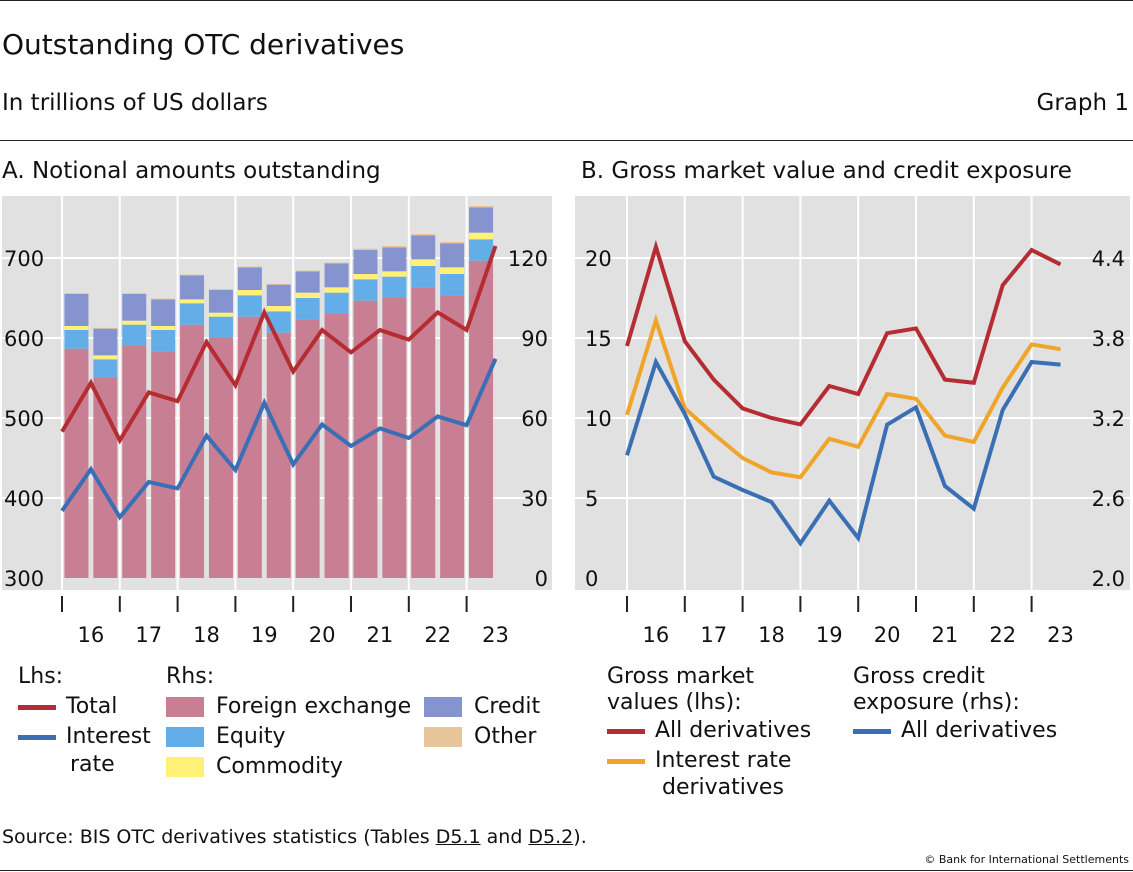 This screenshot has height=872, width=1133. Describe the element at coordinates (541, 579) in the screenshot. I see `y-tick-label-rhs: 0` at that location.